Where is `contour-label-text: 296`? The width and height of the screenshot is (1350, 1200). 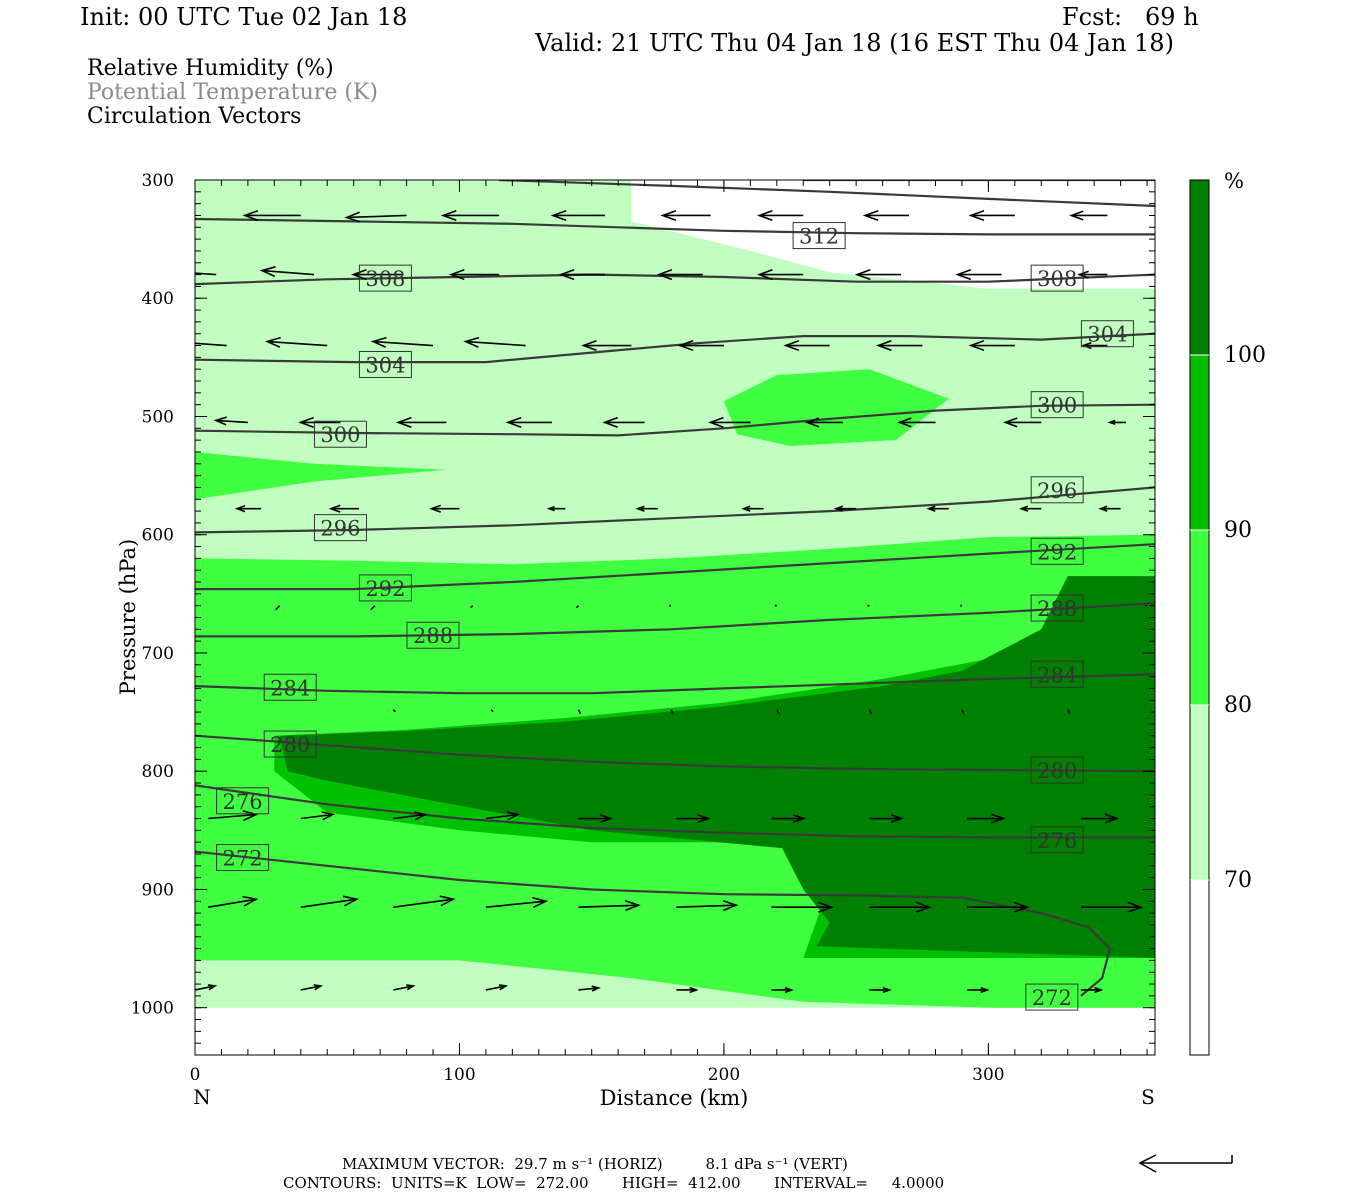 contour-label-text: 296 is located at coordinates (1057, 491).